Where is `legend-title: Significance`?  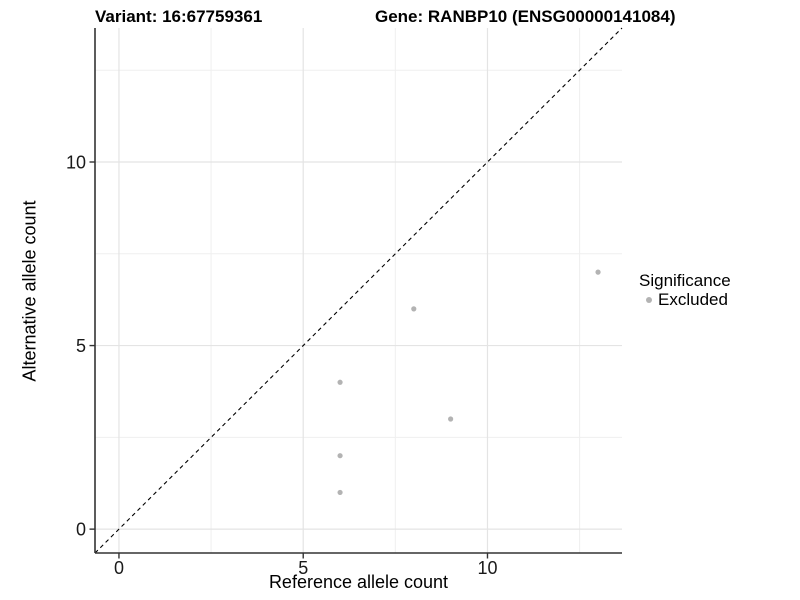 legend-title: Significance is located at coordinates (685, 280).